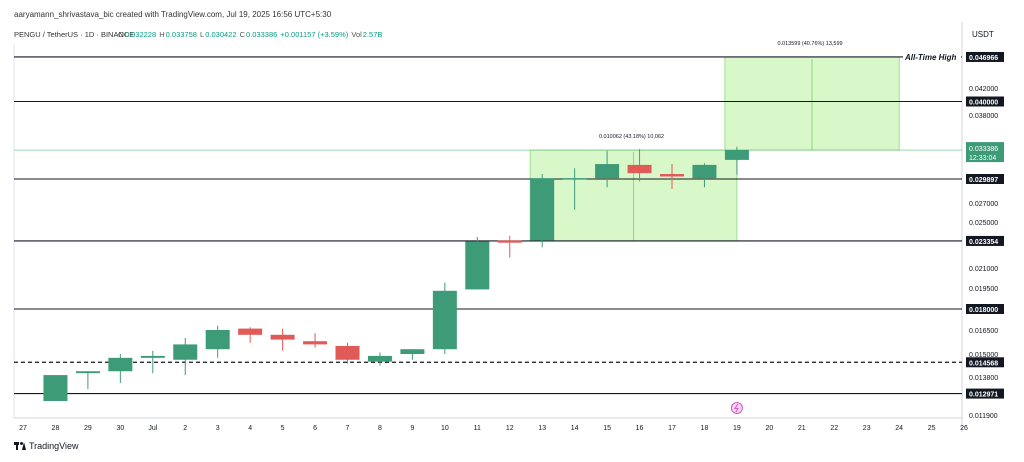 Image resolution: width=1024 pixels, height=462 pixels. Describe the element at coordinates (74, 34) in the screenshot. I see `symbol-title: PENGU / TetherUS · 1D · BINANCE` at that location.